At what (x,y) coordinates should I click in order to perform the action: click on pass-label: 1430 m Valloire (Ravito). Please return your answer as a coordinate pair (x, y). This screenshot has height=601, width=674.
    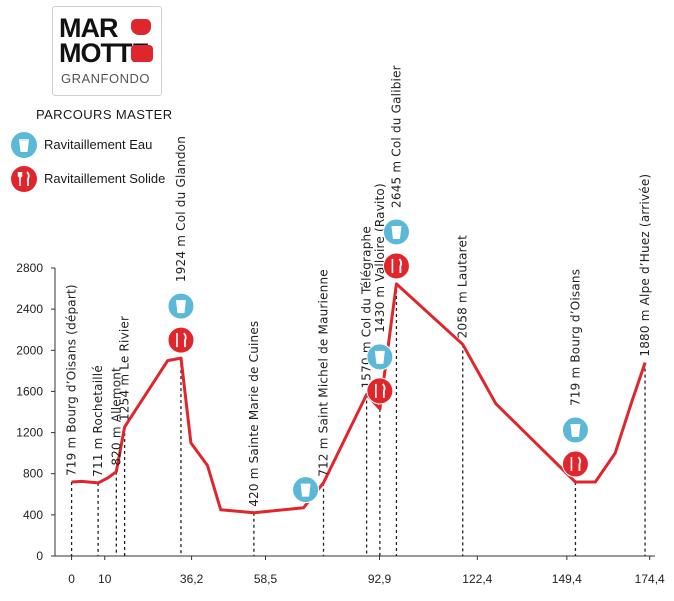
    Looking at the image, I should click on (380, 258).